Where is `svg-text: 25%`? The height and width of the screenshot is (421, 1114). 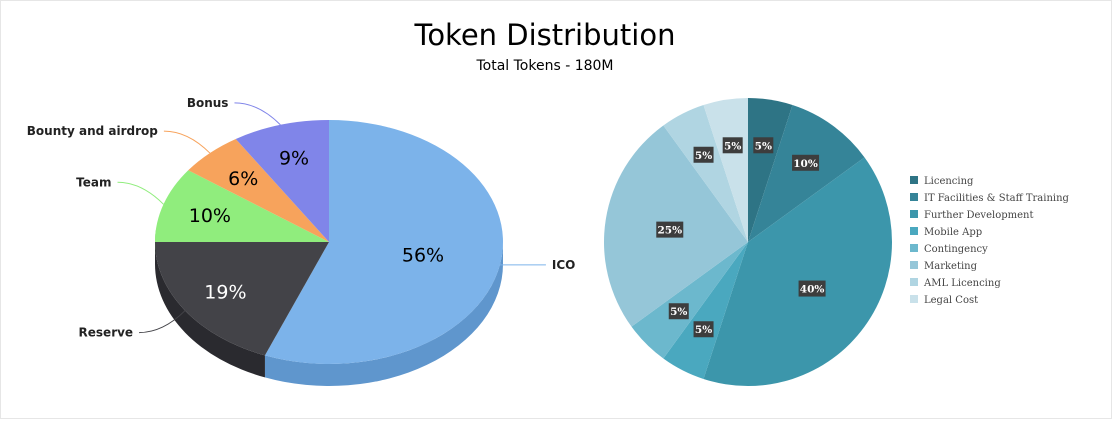 svg-text: 25% is located at coordinates (669, 231).